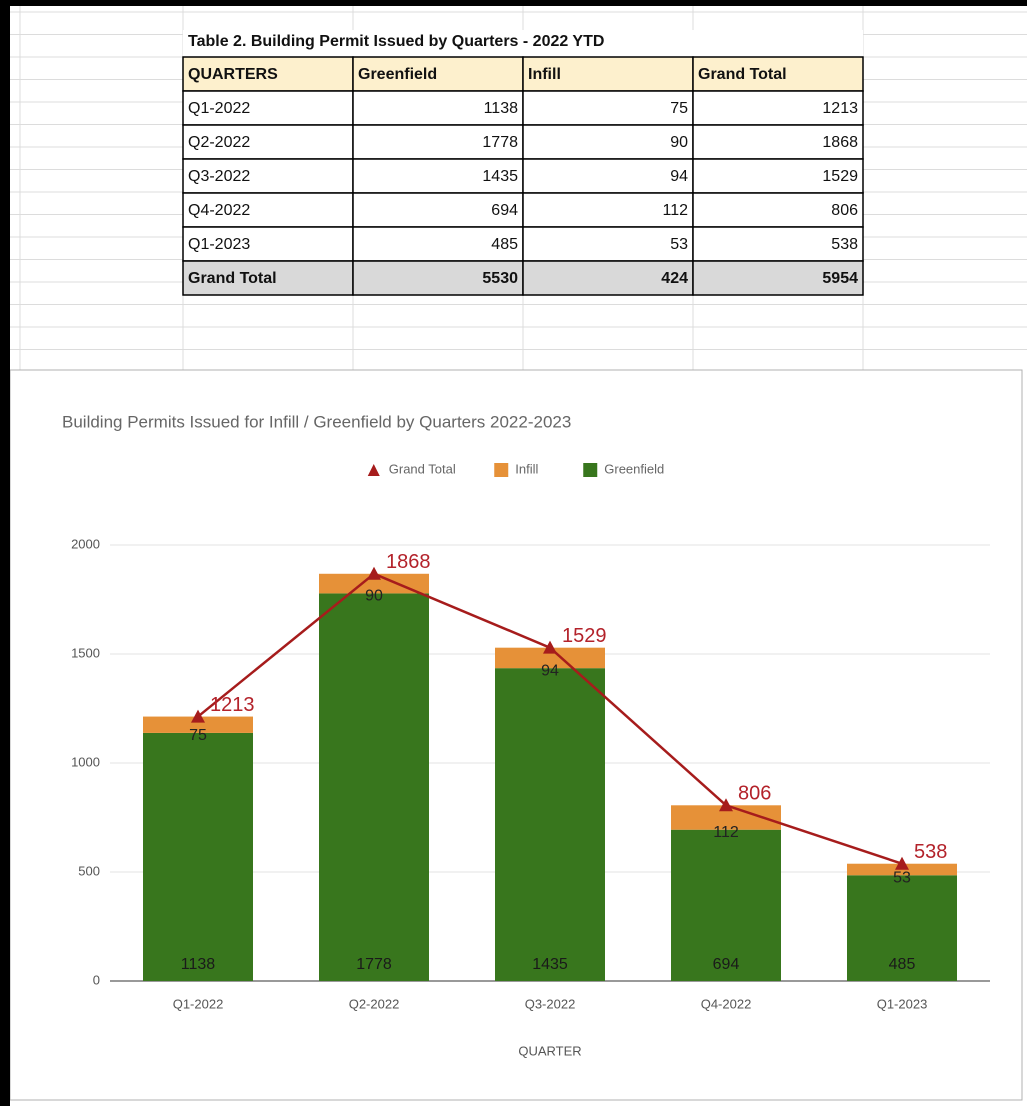 The width and height of the screenshot is (1027, 1106). Describe the element at coordinates (526, 468) in the screenshot. I see `legend-label: Infill` at that location.